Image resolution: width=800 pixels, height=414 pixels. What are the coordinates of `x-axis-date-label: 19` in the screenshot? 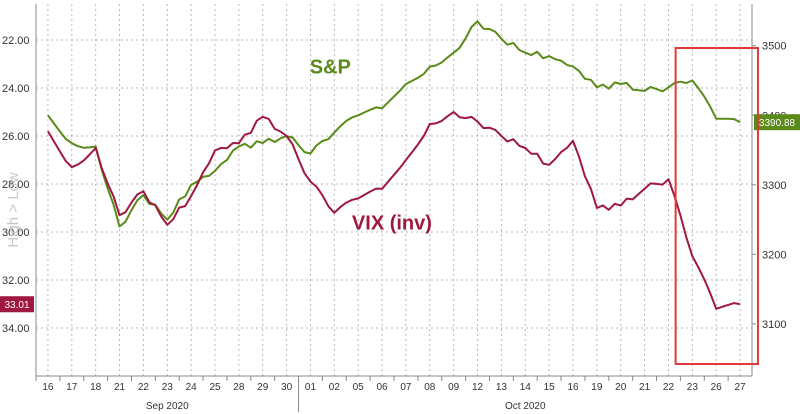 It's located at (597, 387).